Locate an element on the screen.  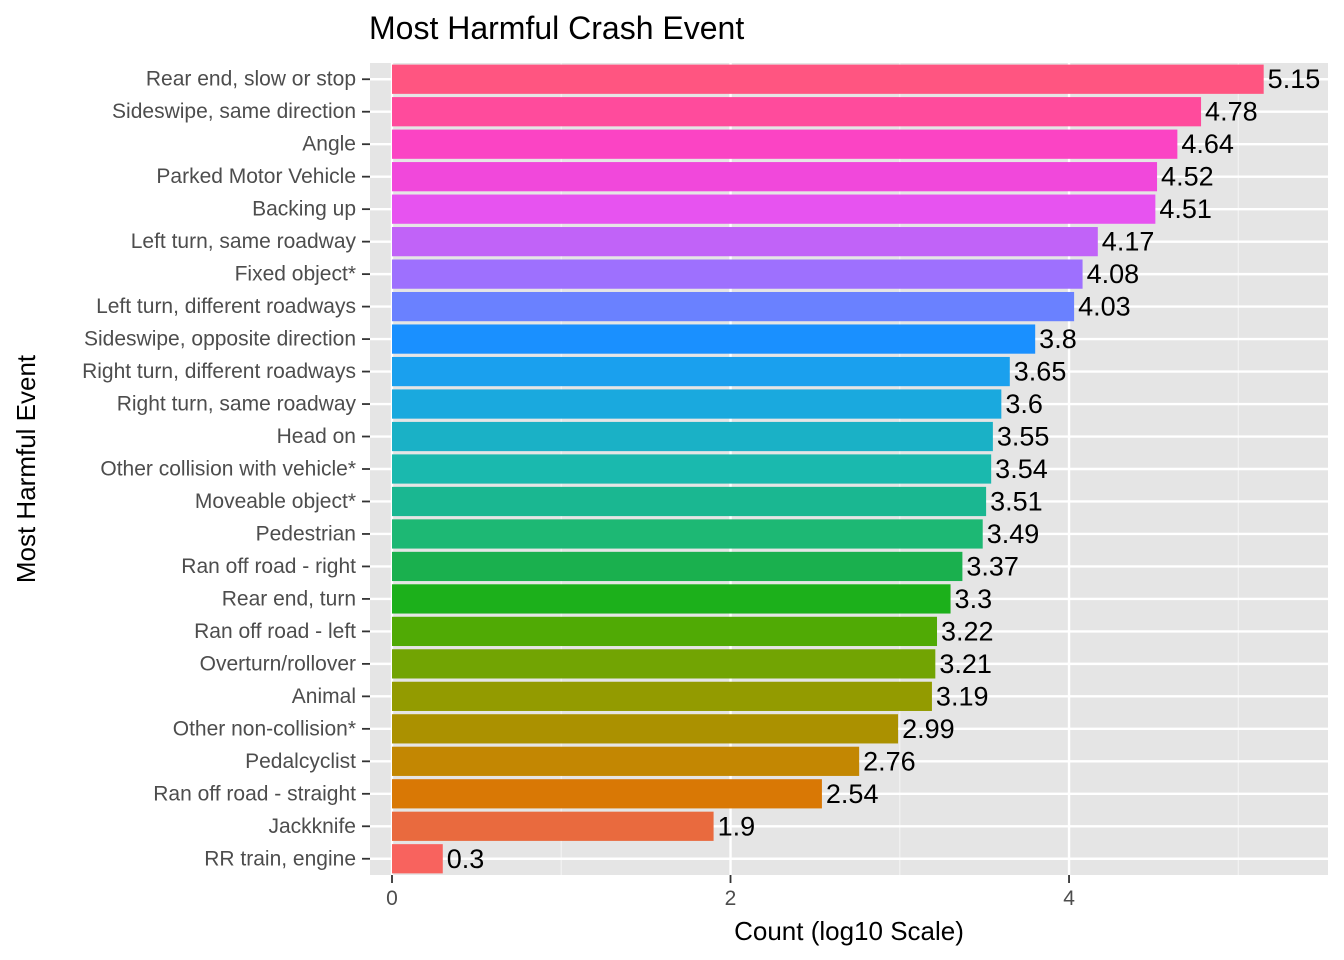
data-label: 3.22 is located at coordinates (967, 631).